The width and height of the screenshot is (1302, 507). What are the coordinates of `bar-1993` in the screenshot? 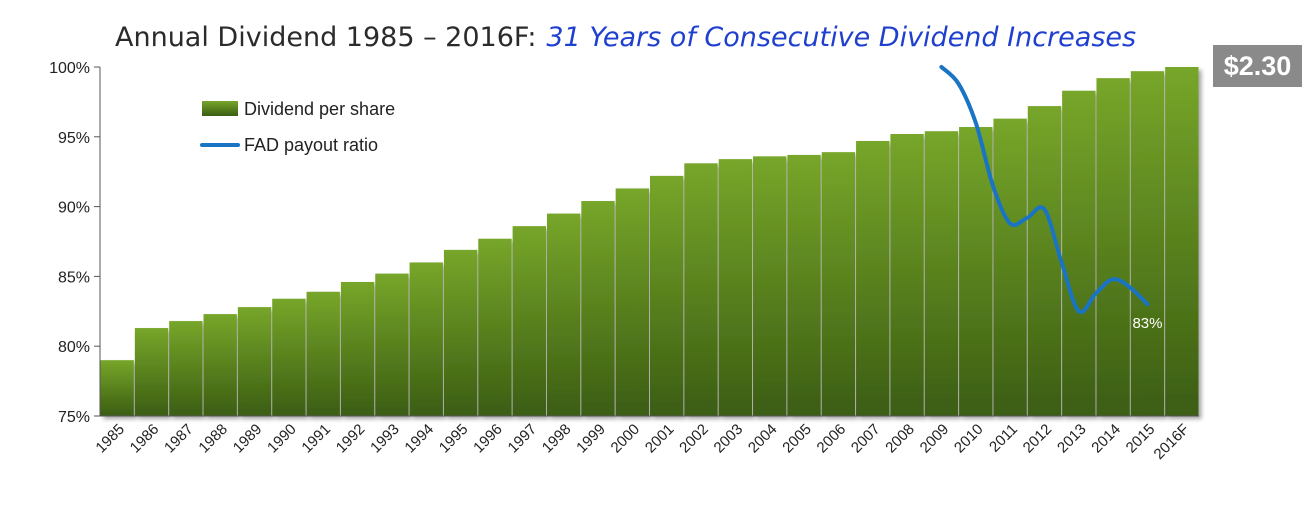 It's located at (392, 344).